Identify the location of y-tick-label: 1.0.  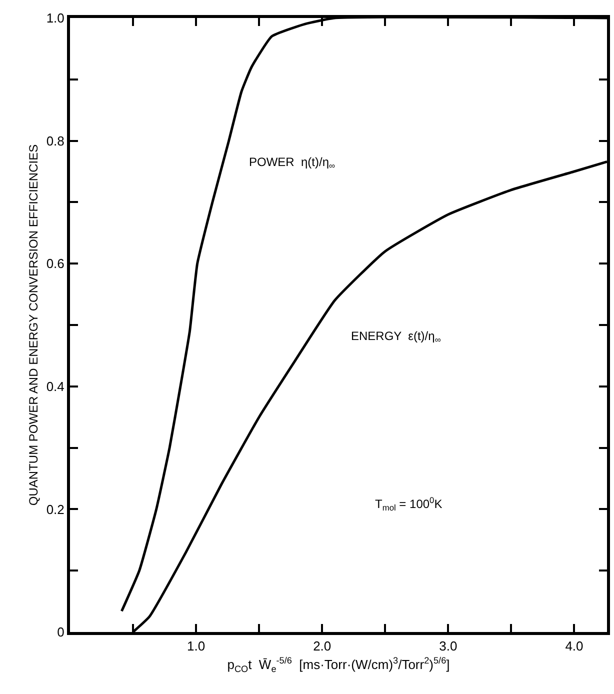
(55, 18).